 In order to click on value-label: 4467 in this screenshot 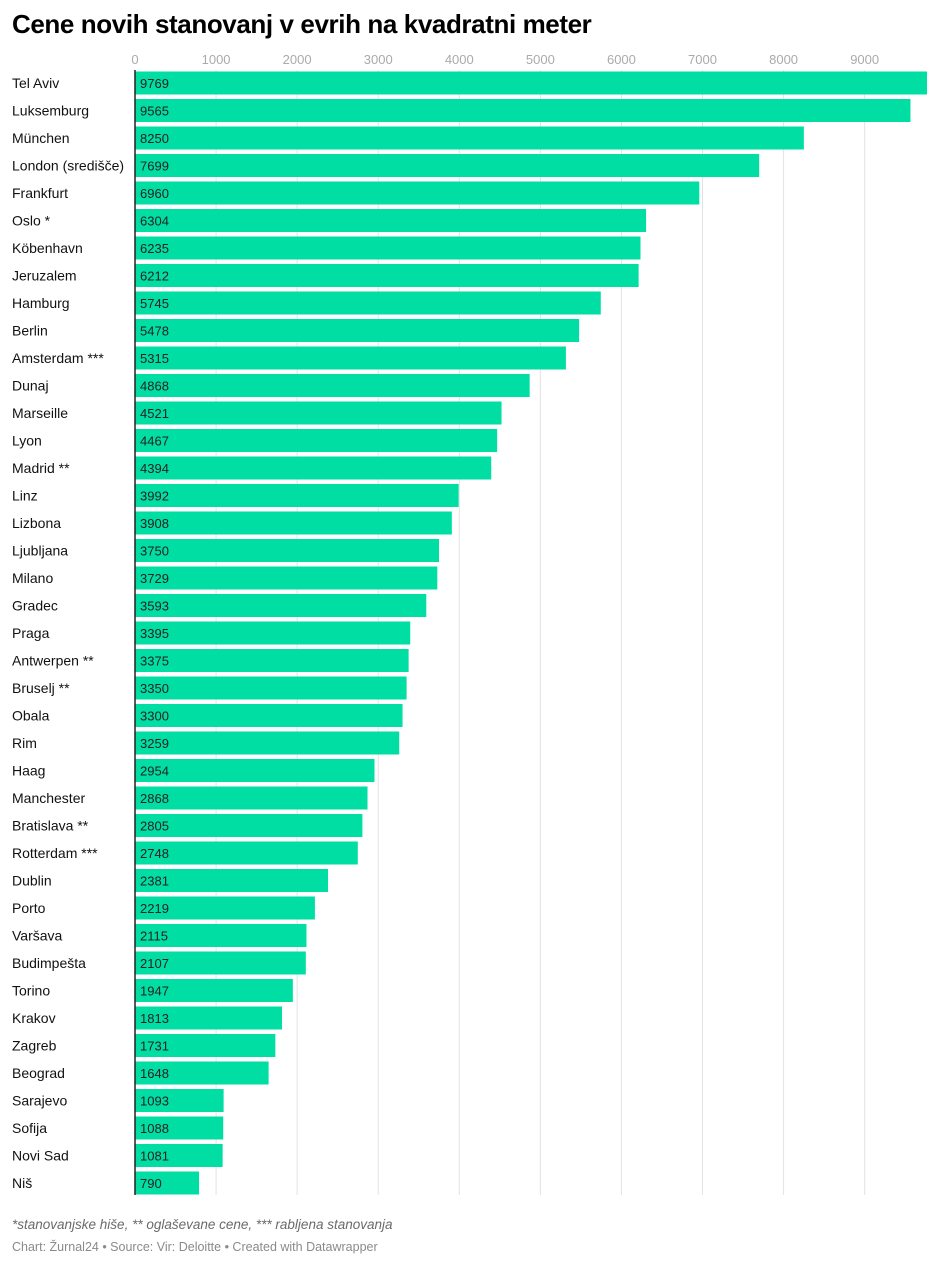, I will do `click(154, 441)`.